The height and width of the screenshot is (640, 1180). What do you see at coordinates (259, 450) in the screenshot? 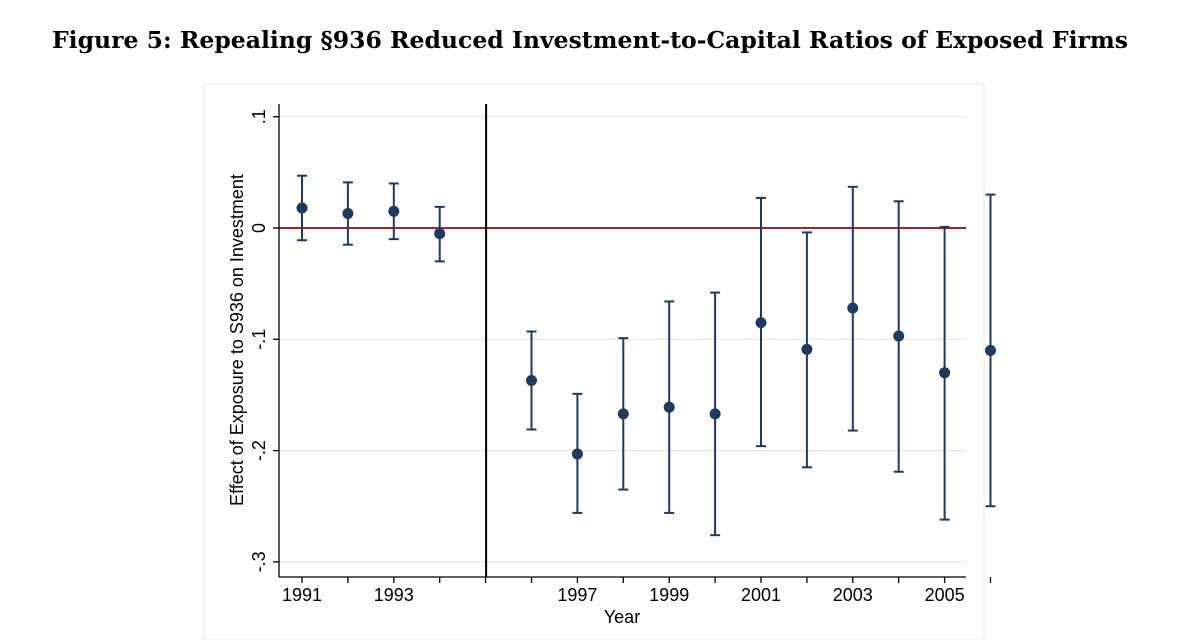
I see `y-tick-label: -.2` at bounding box center [259, 450].